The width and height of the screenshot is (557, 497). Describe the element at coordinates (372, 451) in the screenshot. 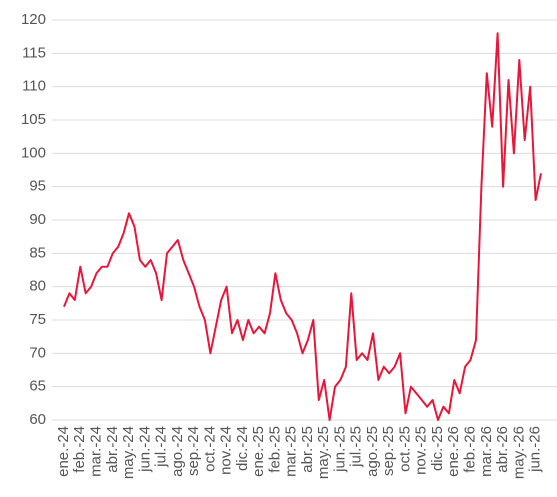

I see `x-tick-label: ago.-25` at that location.